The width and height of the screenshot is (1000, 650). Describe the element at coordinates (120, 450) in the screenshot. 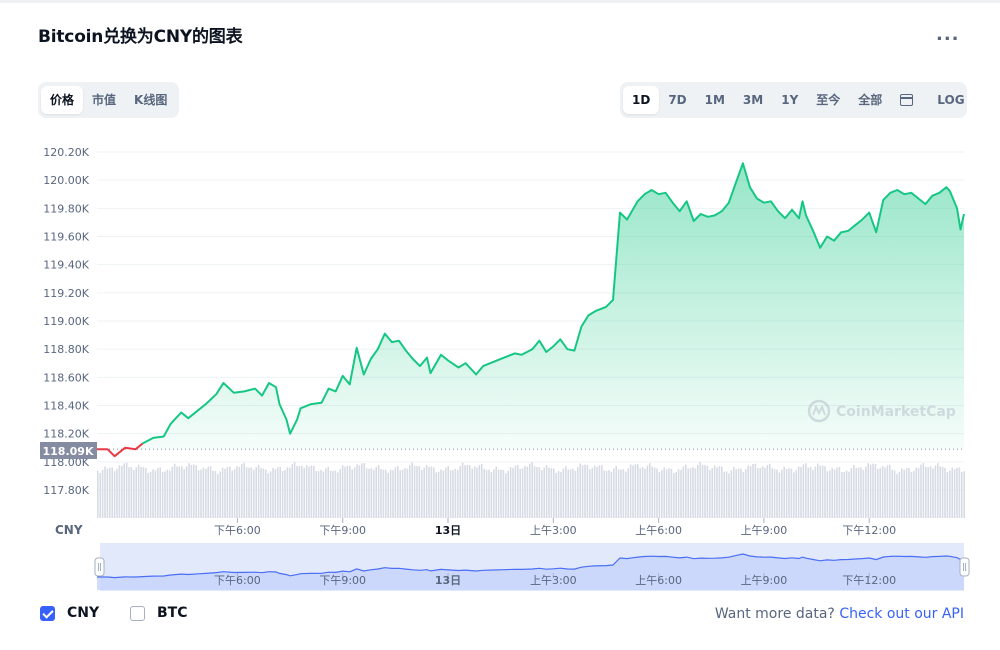

I see `price-line-down` at that location.